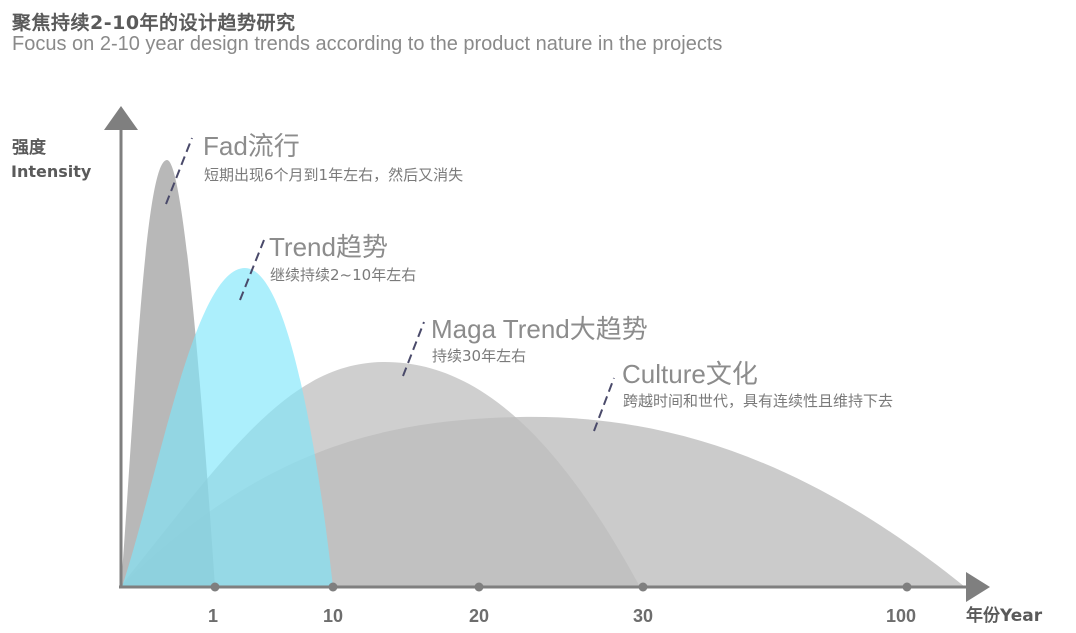  Describe the element at coordinates (121, 118) in the screenshot. I see `y-axis-arrow` at that location.